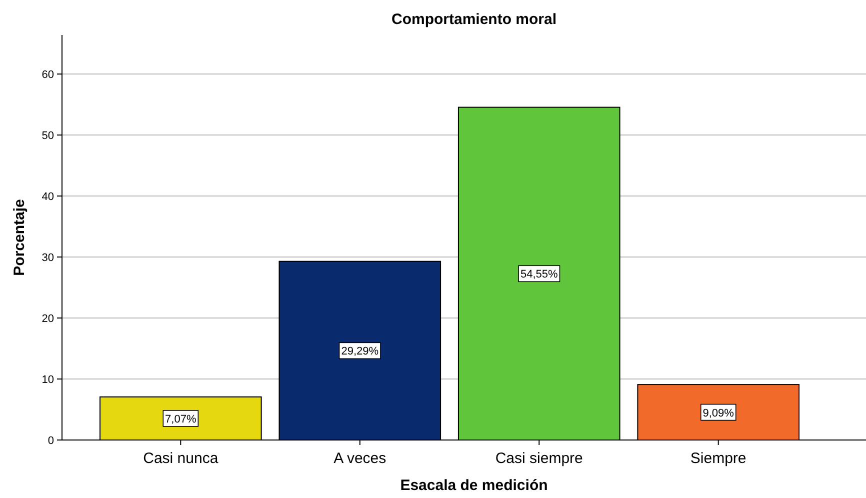  I want to click on data-label: 9,09%, so click(718, 413).